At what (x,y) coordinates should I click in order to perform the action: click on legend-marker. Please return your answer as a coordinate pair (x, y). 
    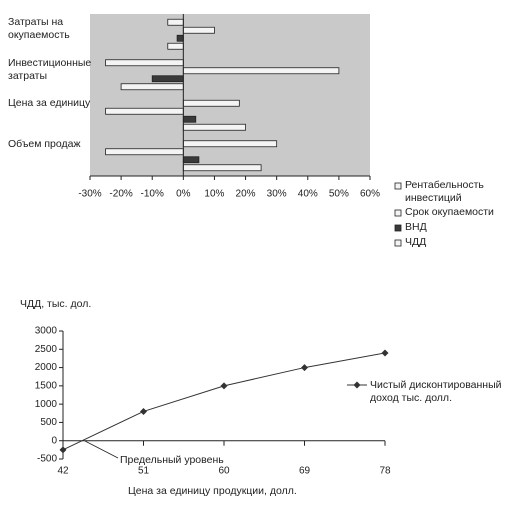
    Looking at the image, I should click on (357, 385).